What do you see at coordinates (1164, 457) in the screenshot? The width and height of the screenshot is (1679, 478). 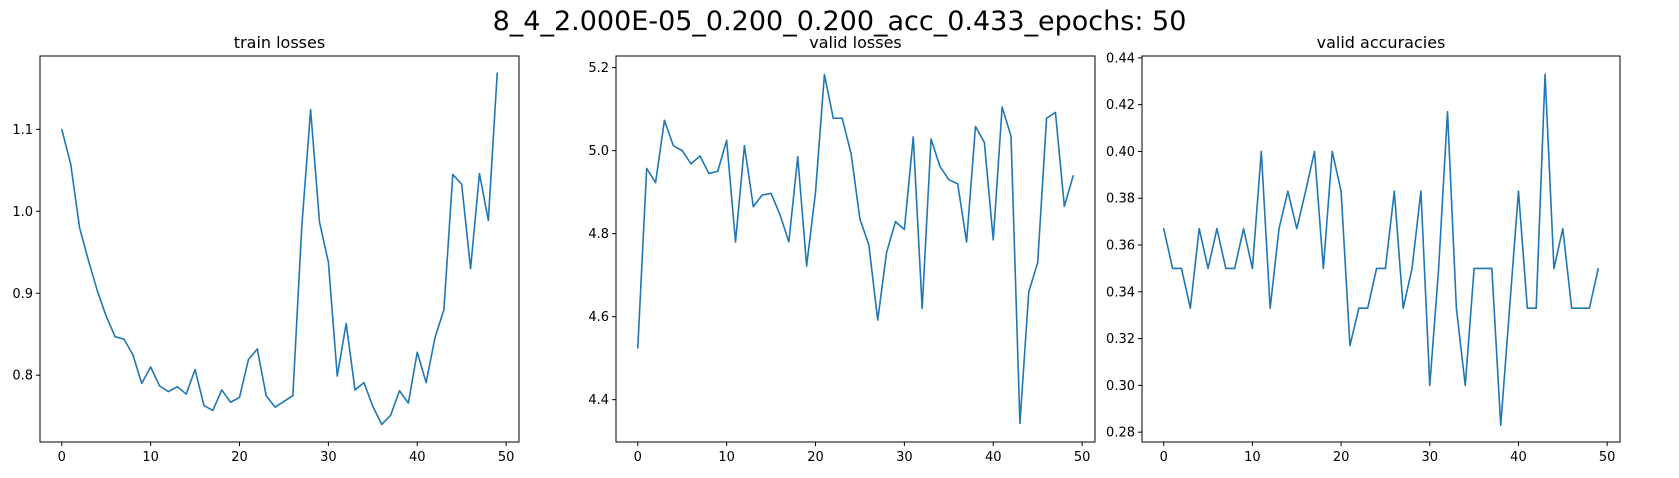 I see `x-tick-label: 0` at bounding box center [1164, 457].